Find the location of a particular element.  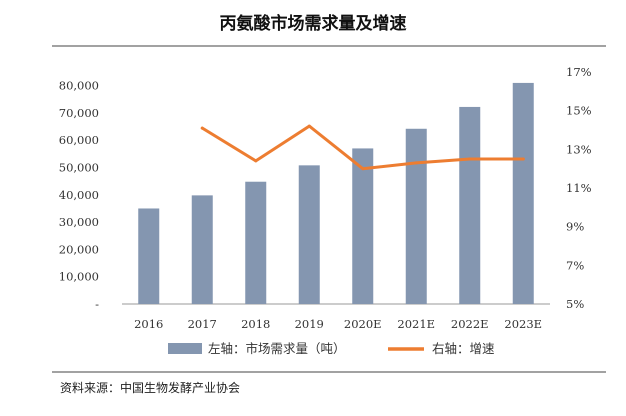

legend: 左轴：市场需求量（吨） 右轴：增速 is located at coordinates (331, 348).